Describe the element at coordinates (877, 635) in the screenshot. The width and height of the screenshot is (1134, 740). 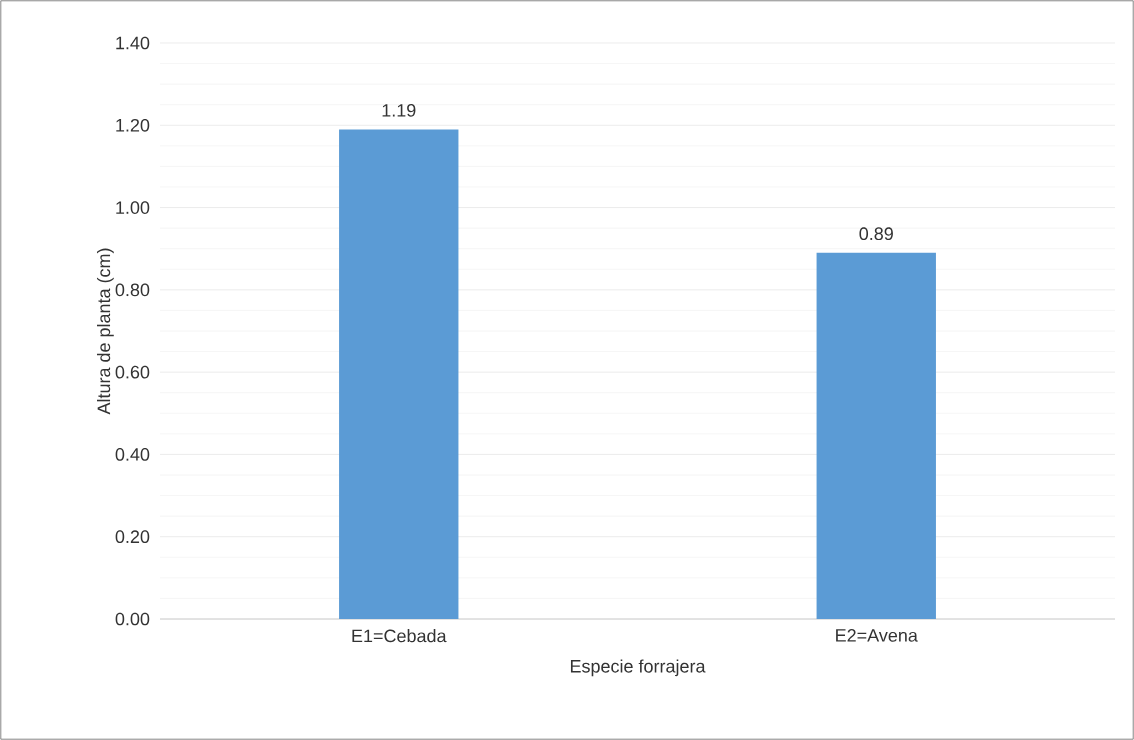
I see `x-tick-label: E2=Avena` at that location.